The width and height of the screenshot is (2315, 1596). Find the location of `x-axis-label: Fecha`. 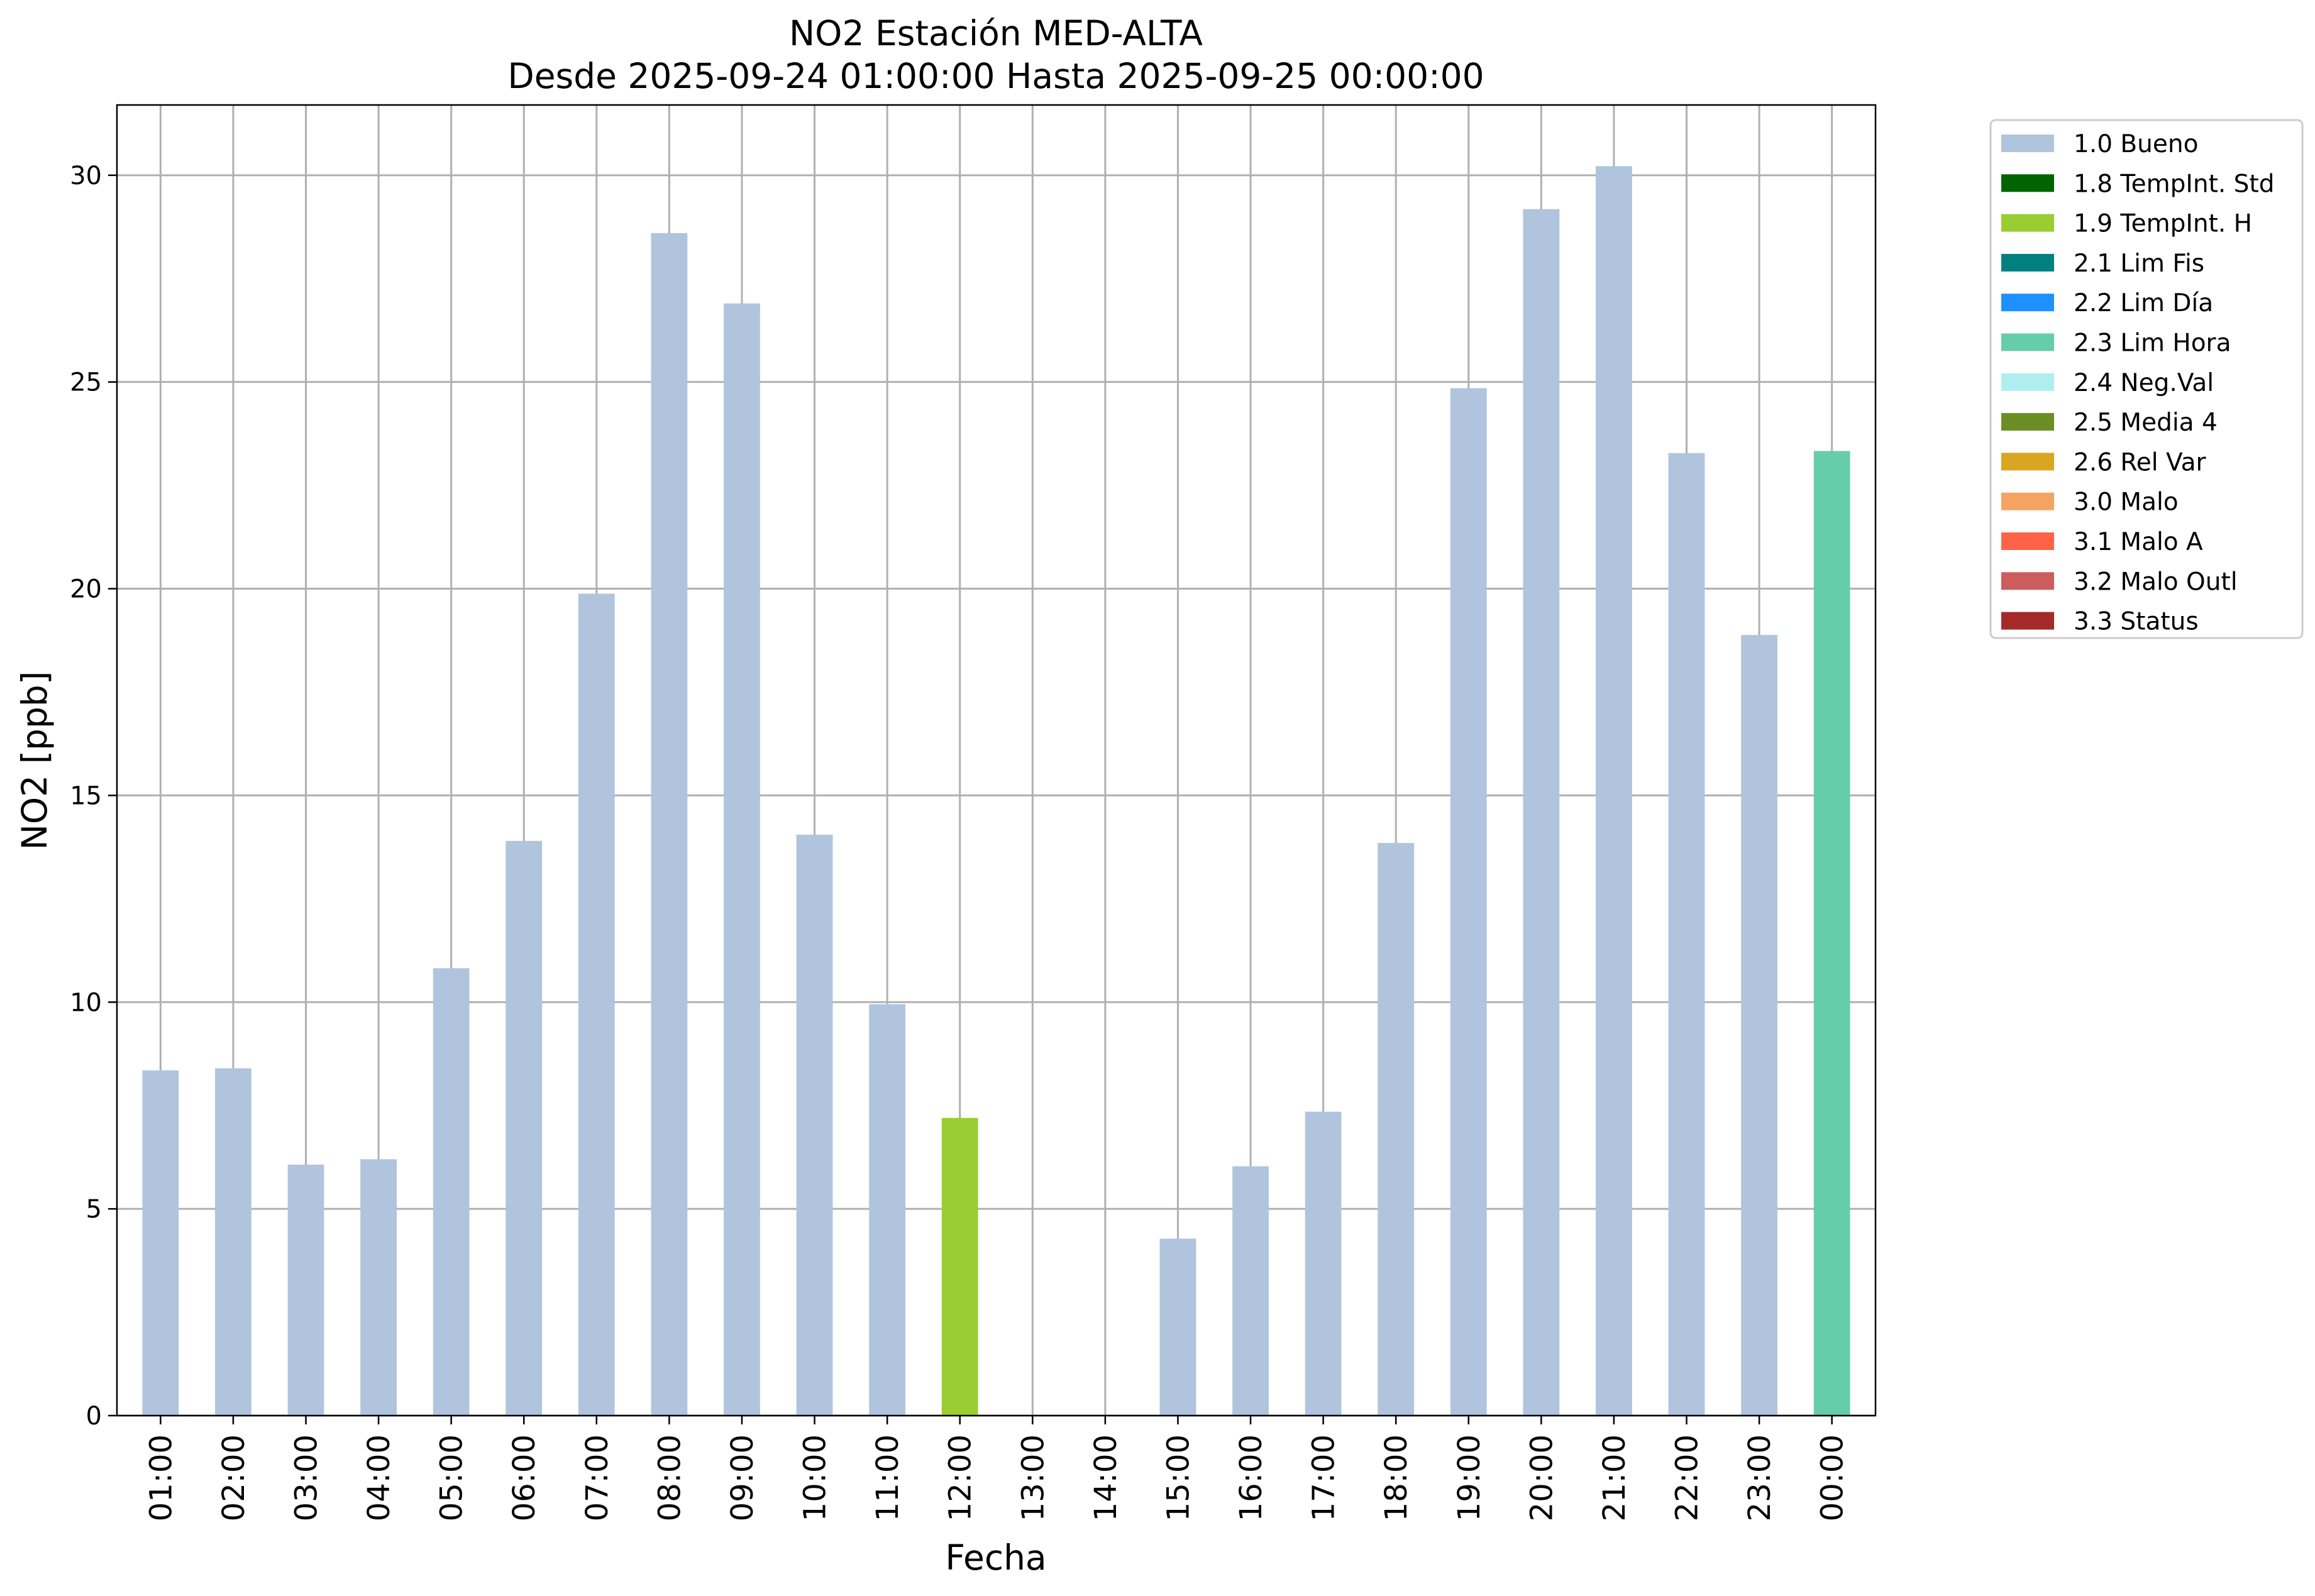

x-axis-label: Fecha is located at coordinates (995, 1558).